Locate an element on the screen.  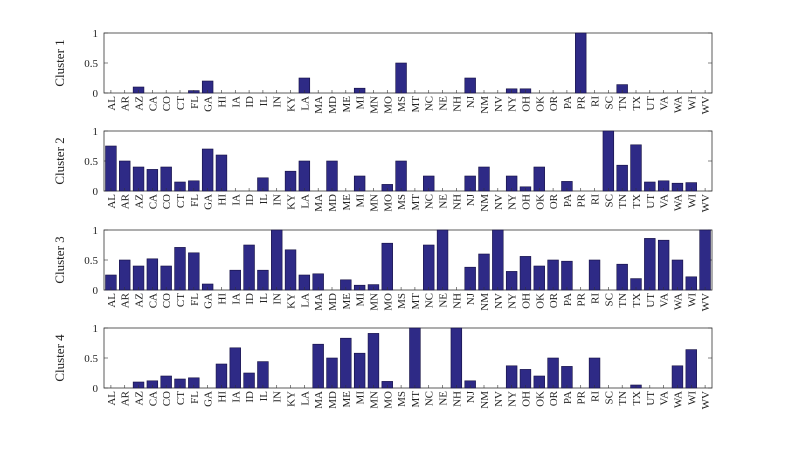
x-tick-label-ga: GA is located at coordinates (209, 104).